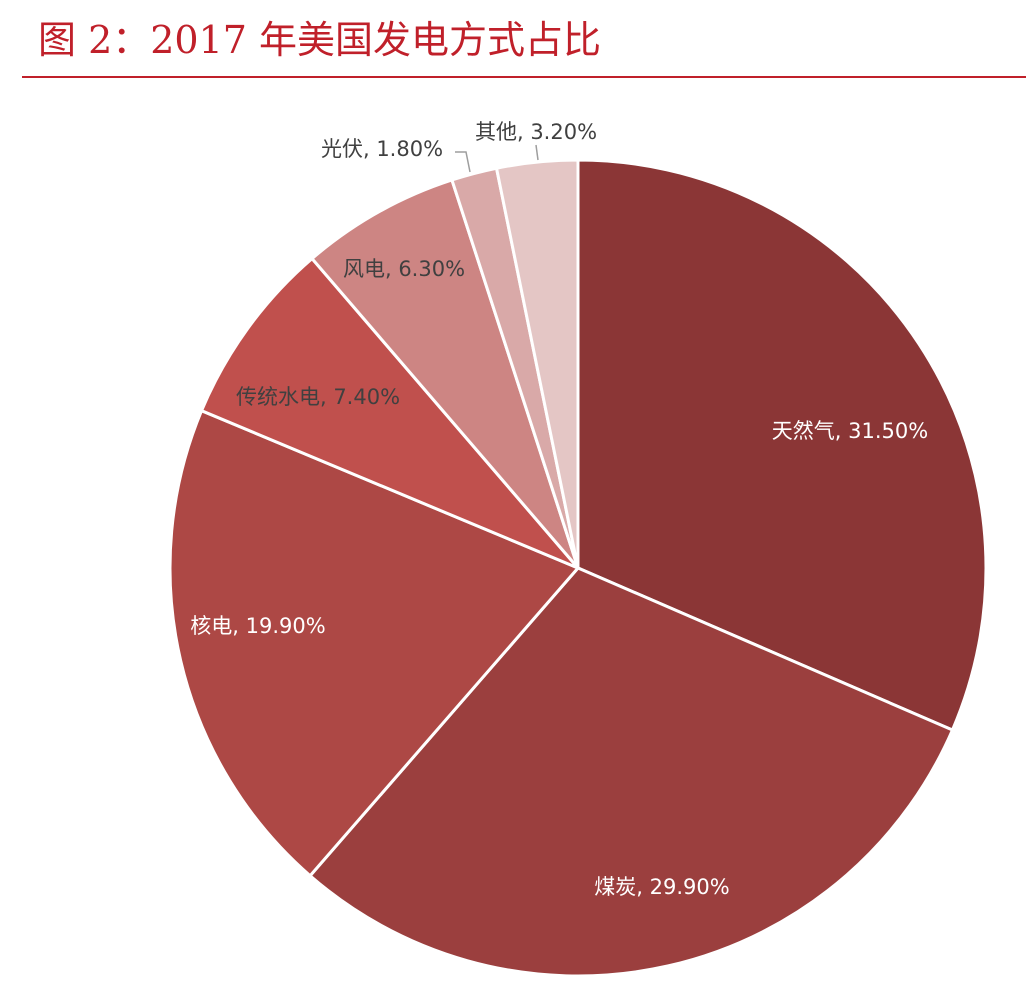 Image resolution: width=1026 pixels, height=1006 pixels. I want to click on pie-label-4: 传统水电, 7.40%, so click(318, 397).